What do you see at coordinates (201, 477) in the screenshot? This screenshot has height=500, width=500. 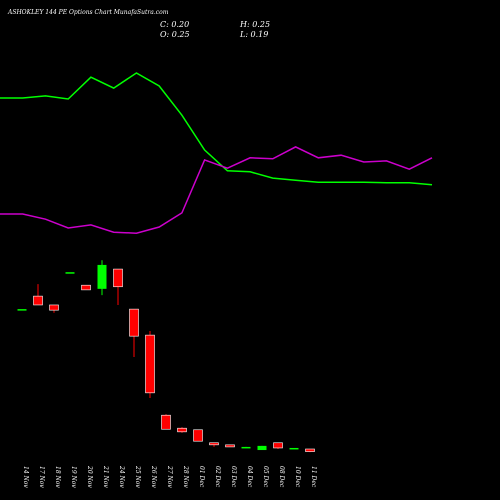 I see `x-tick-label: 01 Dec` at bounding box center [201, 477].